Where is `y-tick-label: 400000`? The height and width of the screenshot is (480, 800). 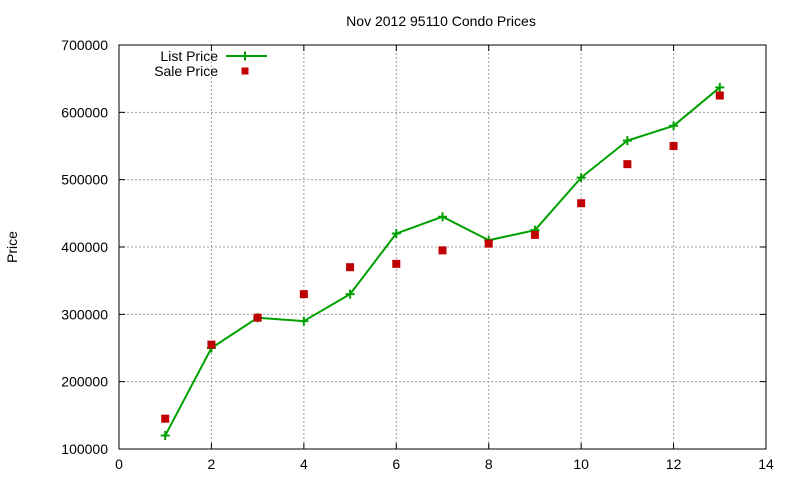 y-tick-label: 400000 is located at coordinates (84, 247).